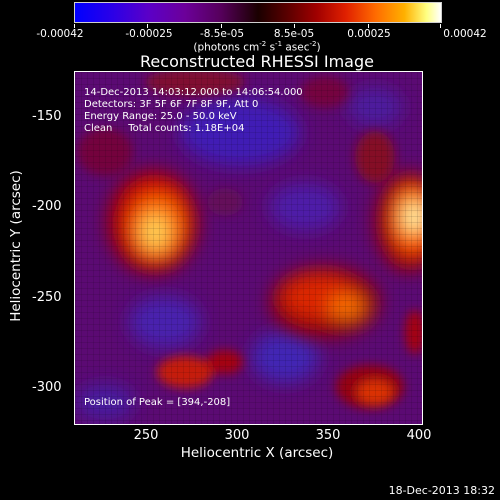 This screenshot has height=500, width=500. What do you see at coordinates (369, 34) in the screenshot?
I see `colorbar-tick-label: 0.00025` at bounding box center [369, 34].